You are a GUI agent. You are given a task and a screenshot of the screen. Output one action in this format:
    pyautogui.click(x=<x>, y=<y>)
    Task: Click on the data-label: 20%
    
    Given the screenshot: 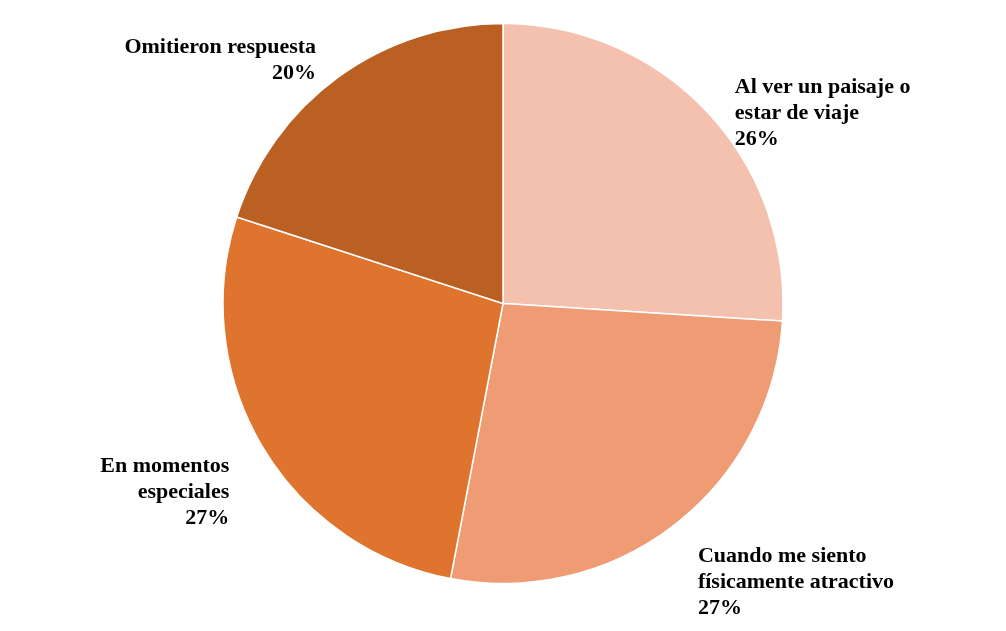 What is the action you would take?
    pyautogui.click(x=294, y=72)
    